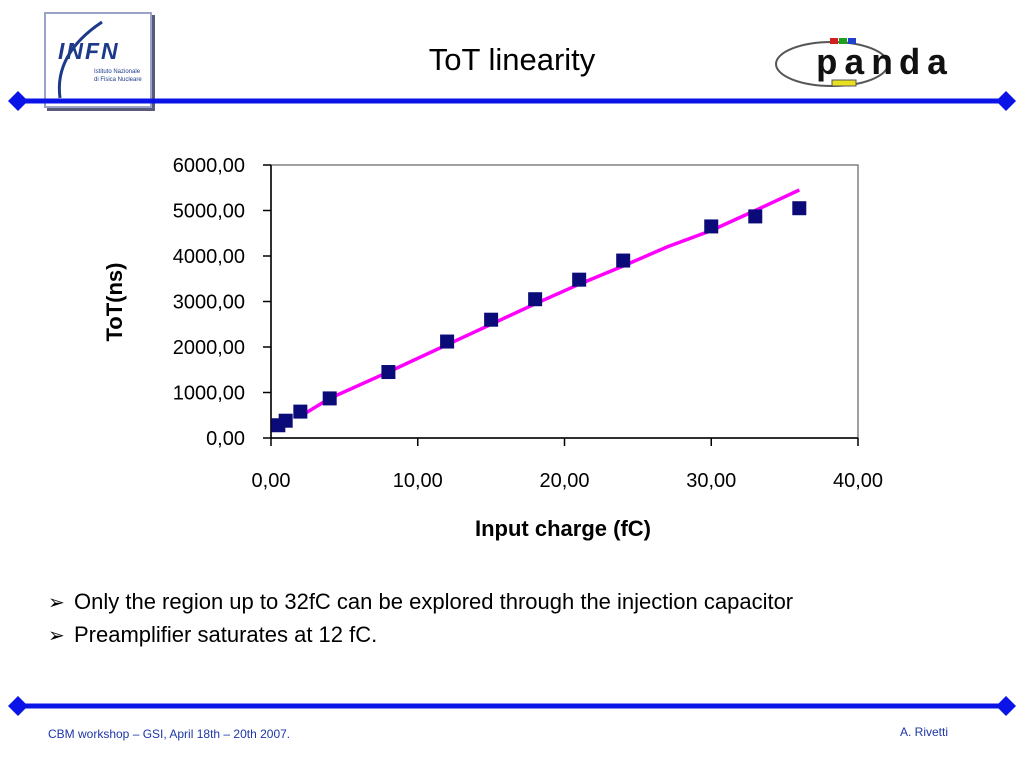  What do you see at coordinates (567, 465) in the screenshot?
I see `x-axis-ticks: 0,00 10,00 20,00 30,00 40,00` at bounding box center [567, 465].